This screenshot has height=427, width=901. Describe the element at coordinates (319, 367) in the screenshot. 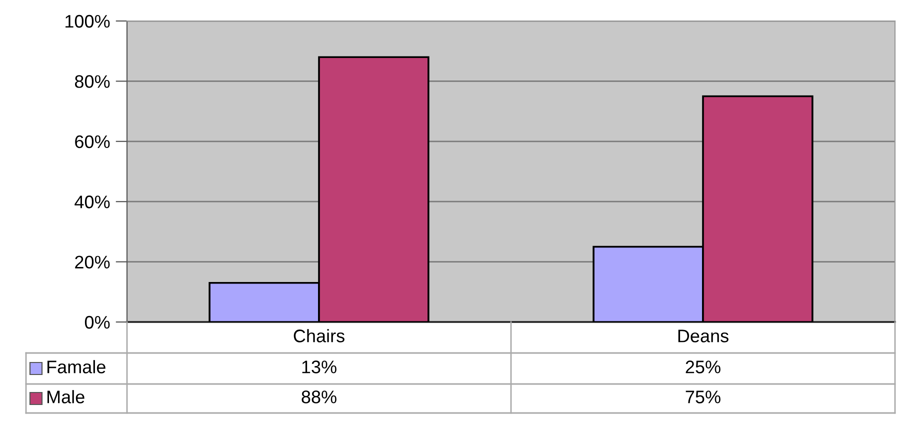

I see `data-label: 13%` at that location.